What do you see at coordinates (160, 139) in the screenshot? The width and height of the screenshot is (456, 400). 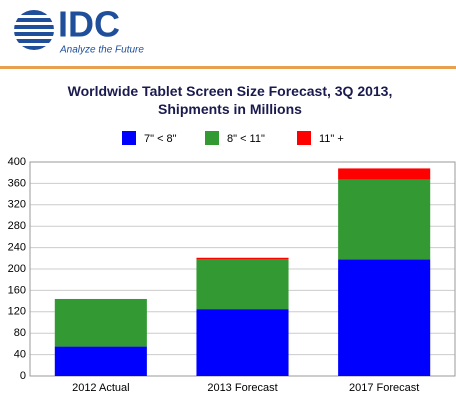 I see `legend-label: 7" < 8"` at bounding box center [160, 139].